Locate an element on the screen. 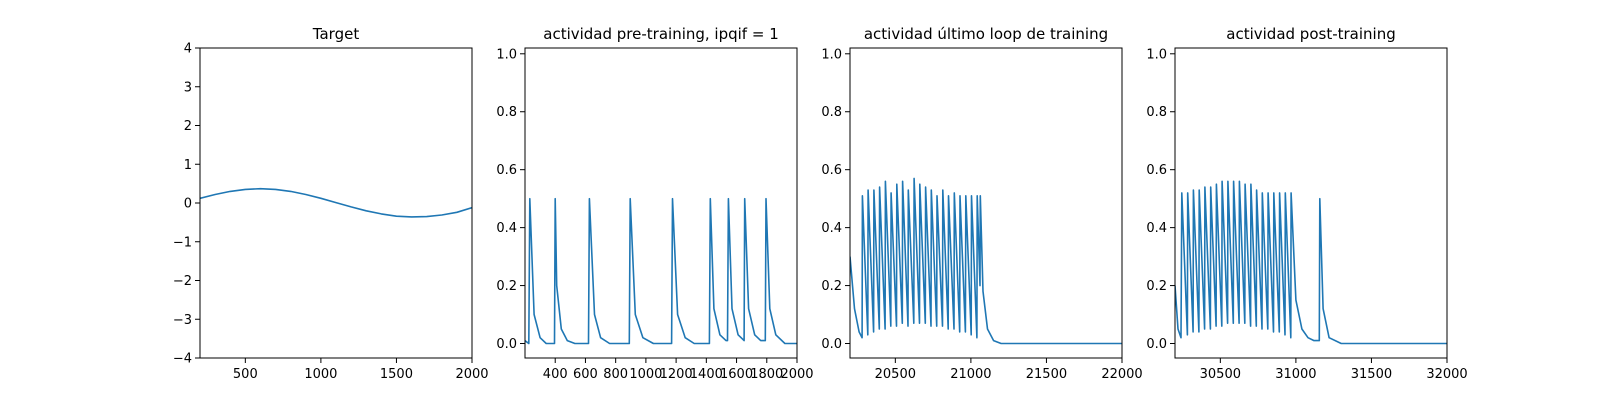 The height and width of the screenshot is (400, 1600). y-tick-label: 4 is located at coordinates (188, 49).